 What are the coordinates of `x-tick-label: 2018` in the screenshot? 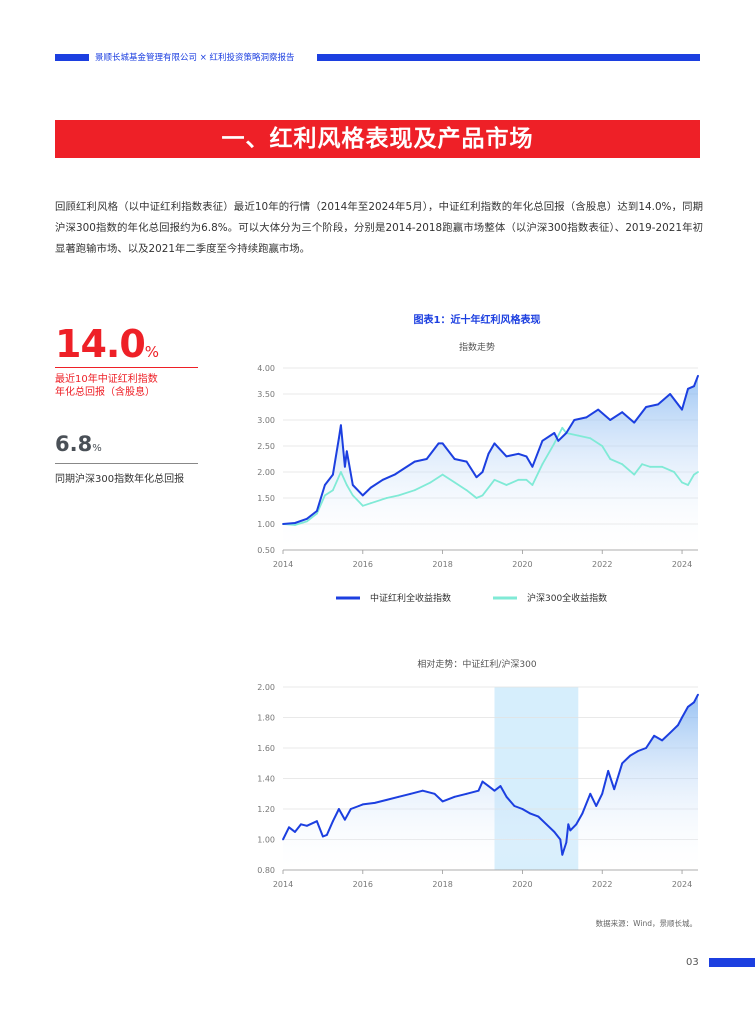 It's located at (442, 884).